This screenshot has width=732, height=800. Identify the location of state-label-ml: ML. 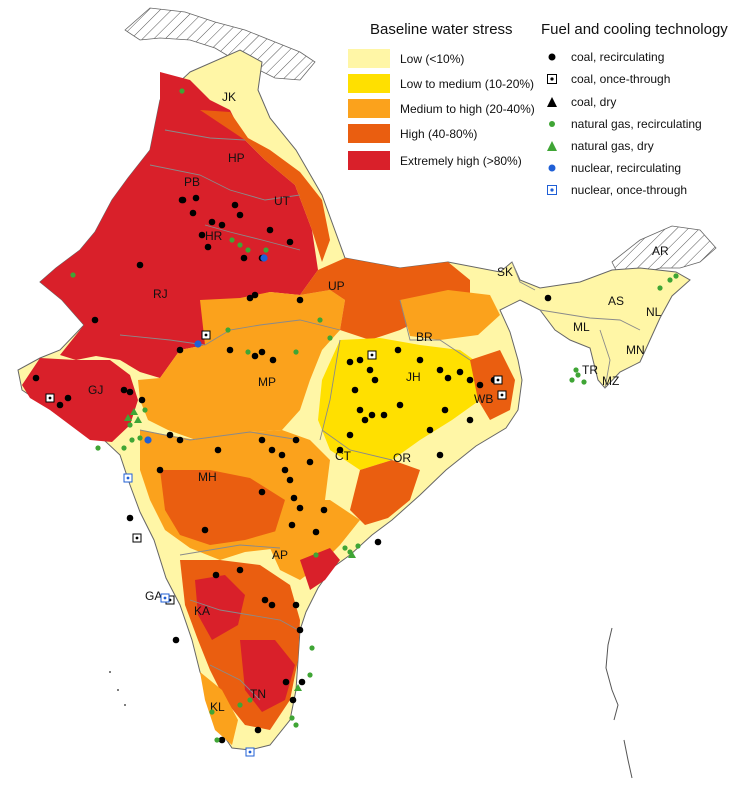
(581, 327).